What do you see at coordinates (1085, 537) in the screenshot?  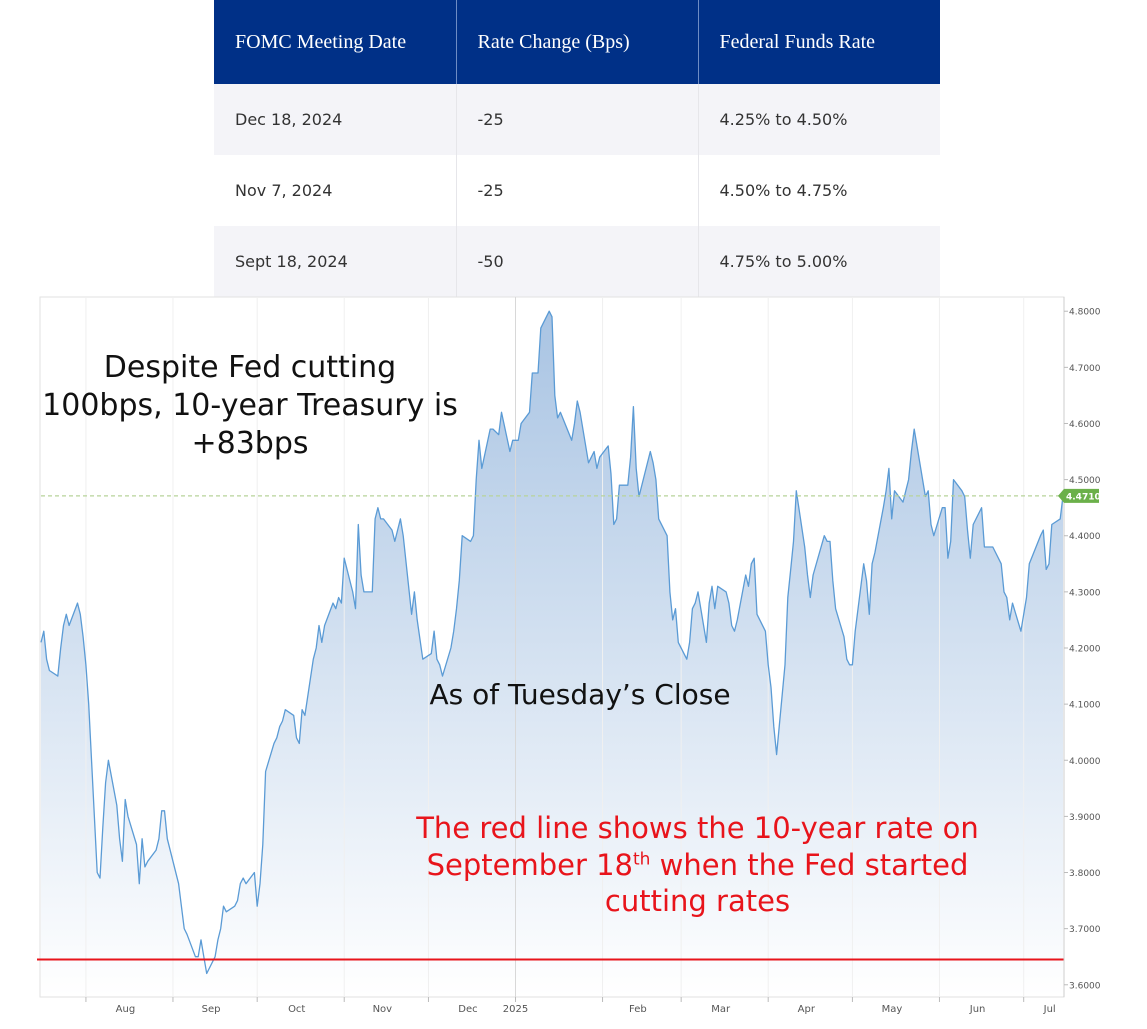 I see `y-tick-label: 4.4000` at bounding box center [1085, 537].